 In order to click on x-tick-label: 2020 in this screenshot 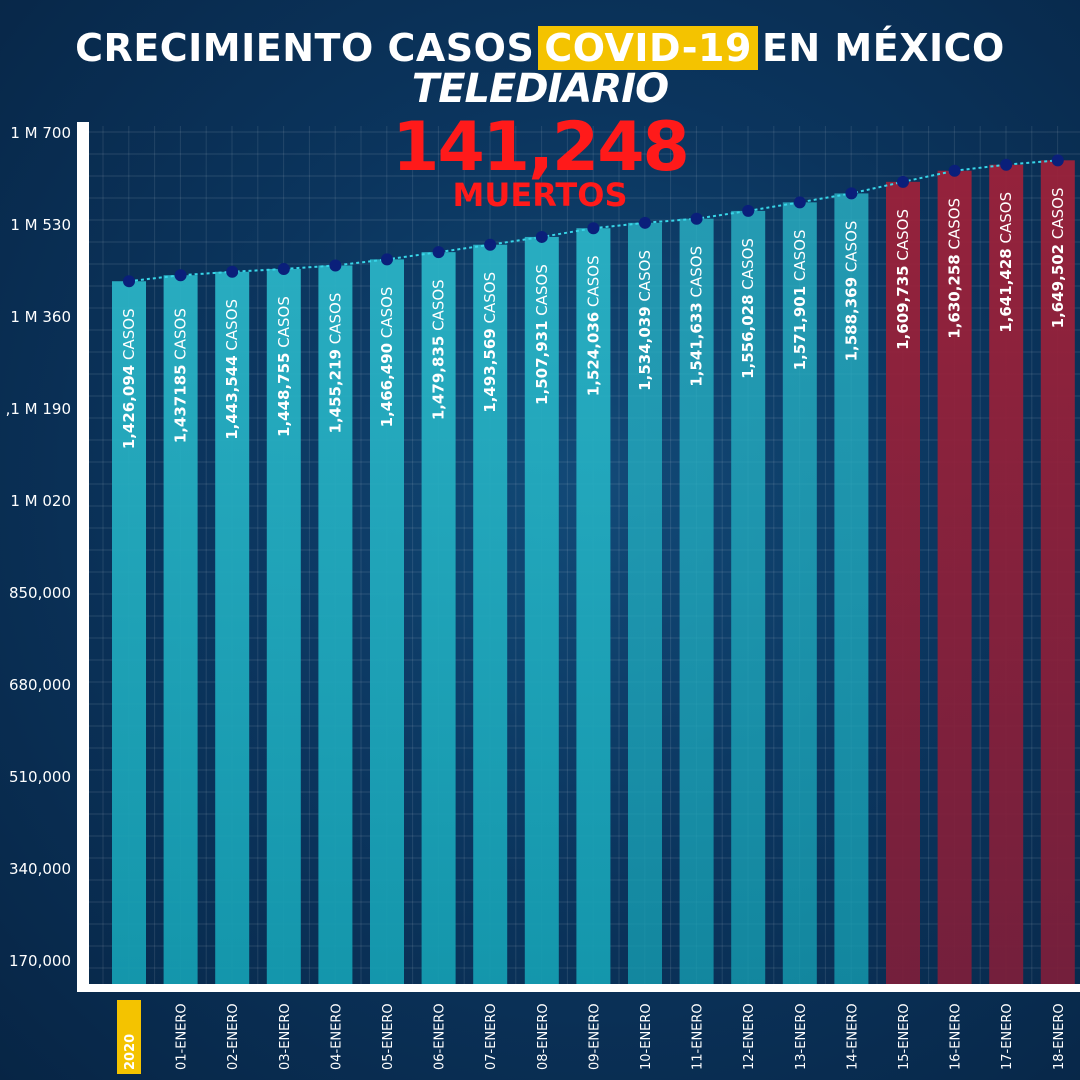, I will do `click(130, 1052)`.